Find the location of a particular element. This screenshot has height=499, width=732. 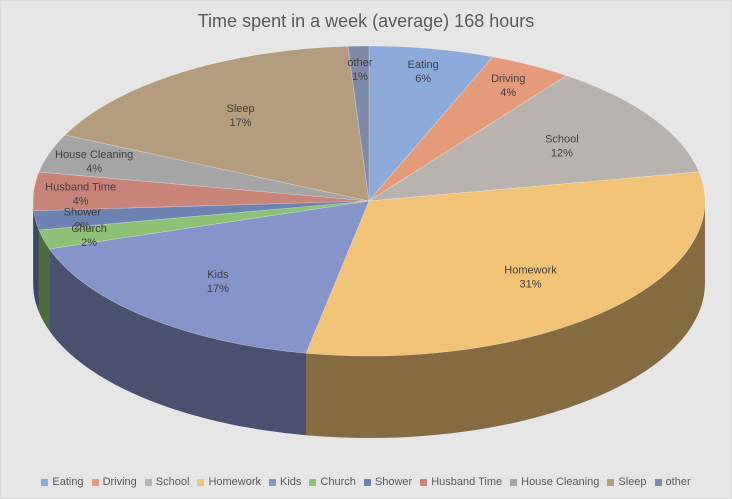

pie-wall-kids is located at coordinates (178, 342).